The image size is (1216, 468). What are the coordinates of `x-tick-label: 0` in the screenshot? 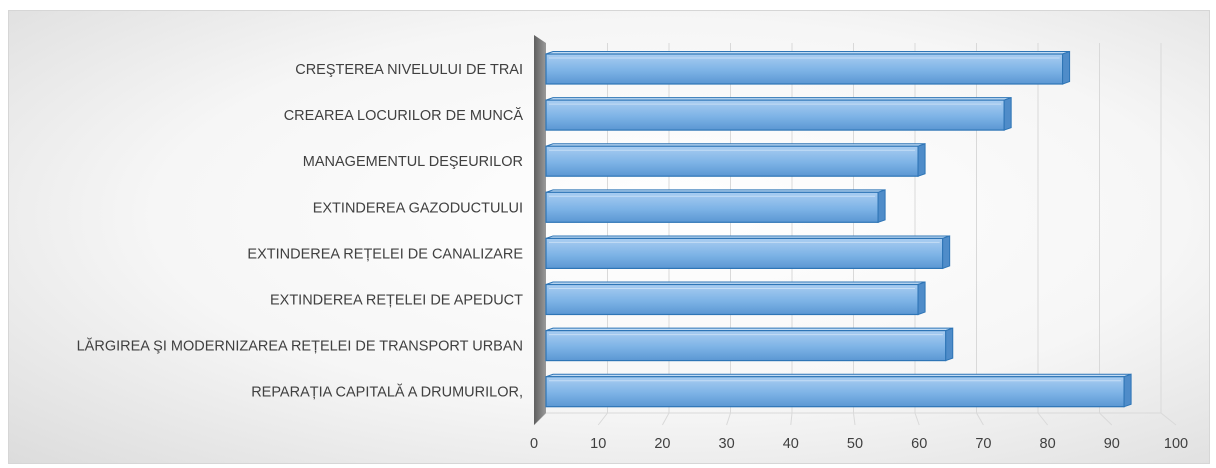 It's located at (534, 444).